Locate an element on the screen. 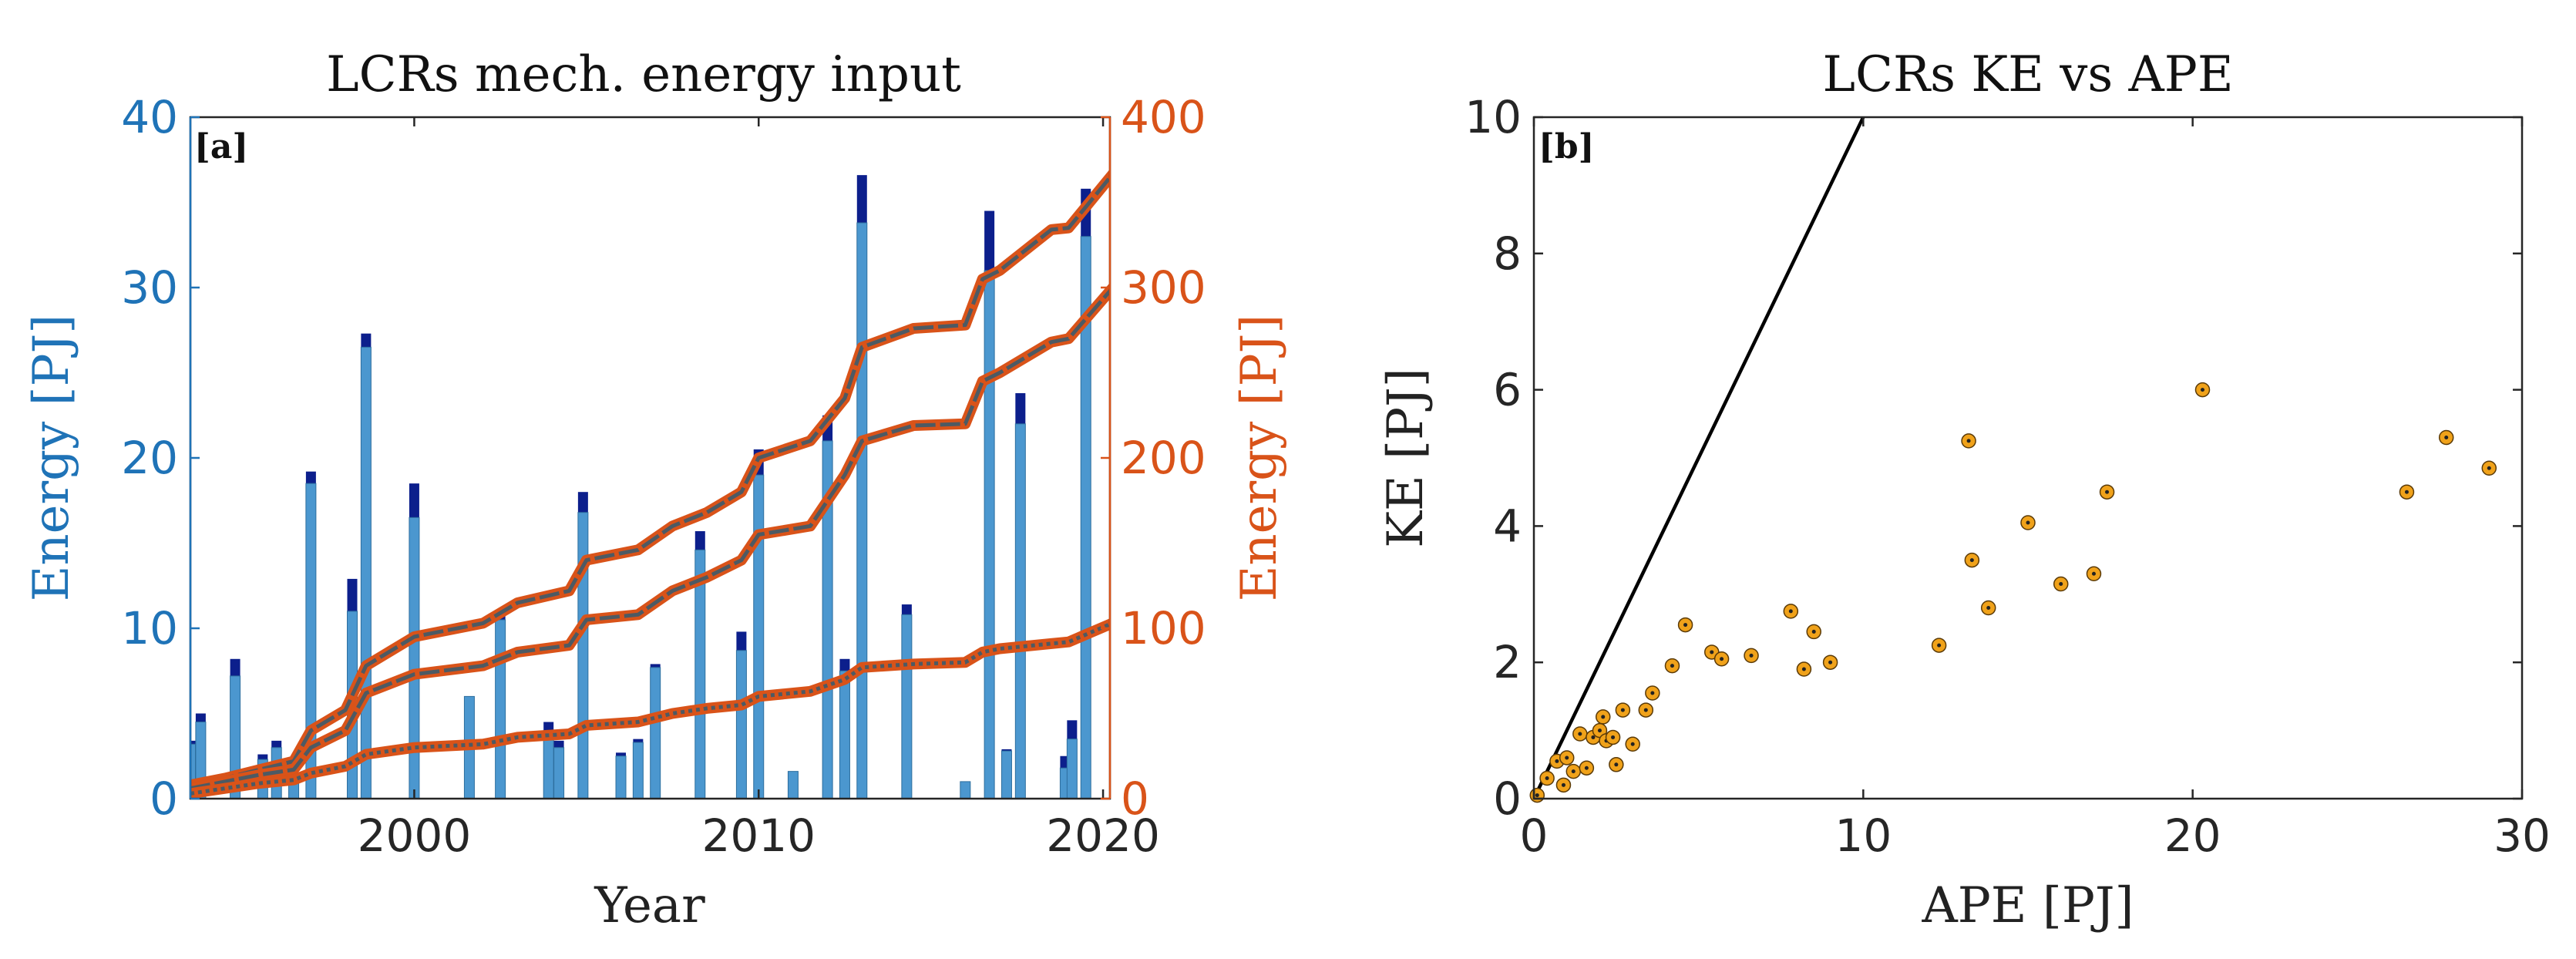 The image size is (2576, 959). chart-b-panel-label: [b] is located at coordinates (1566, 147).